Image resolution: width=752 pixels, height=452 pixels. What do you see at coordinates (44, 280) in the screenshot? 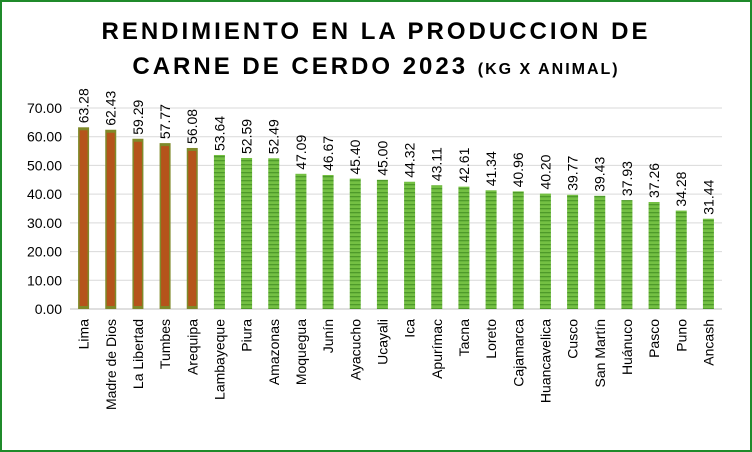
I see `y-tick-label: 10.00` at bounding box center [44, 280].